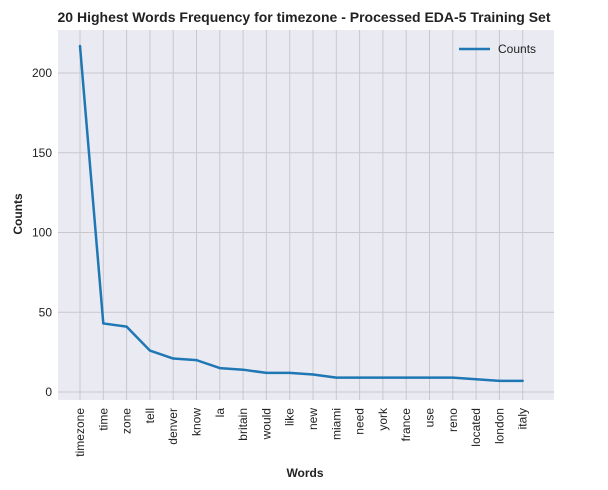 The image size is (608, 490). What do you see at coordinates (336, 424) in the screenshot?
I see `x-tick-label: miami` at bounding box center [336, 424].